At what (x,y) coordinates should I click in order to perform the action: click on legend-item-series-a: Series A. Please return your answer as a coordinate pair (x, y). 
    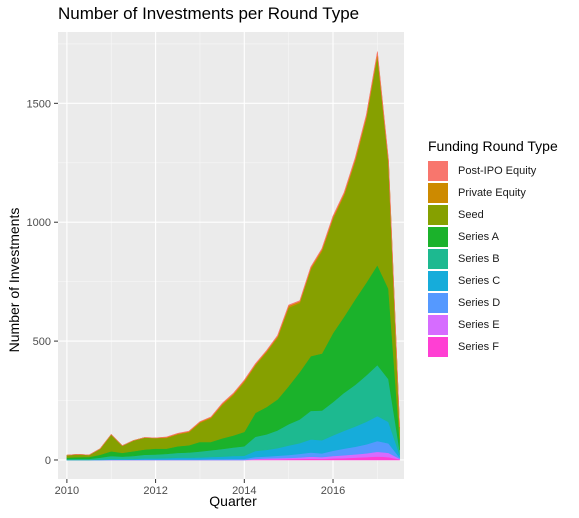
    Looking at the image, I should click on (493, 237).